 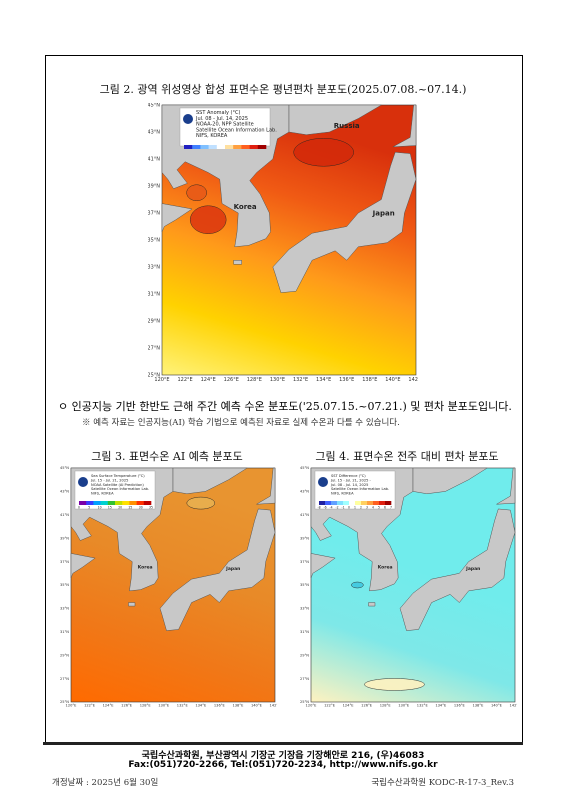 I want to click on lon-label: 122°E, so click(x=184, y=380).